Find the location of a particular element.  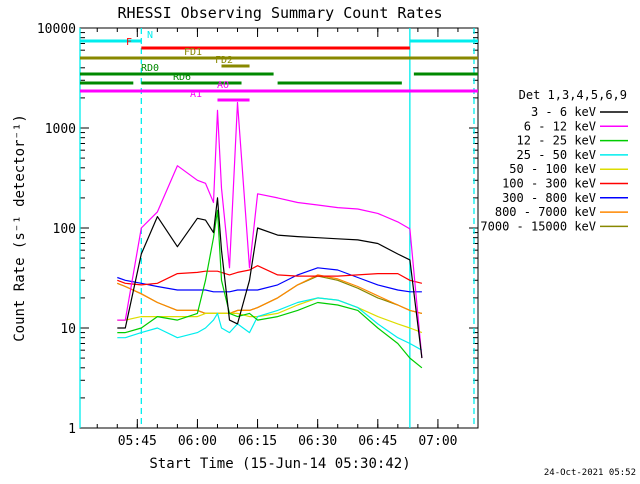

legend-entry-label: 3 - 6 keV is located at coordinates (563, 112).